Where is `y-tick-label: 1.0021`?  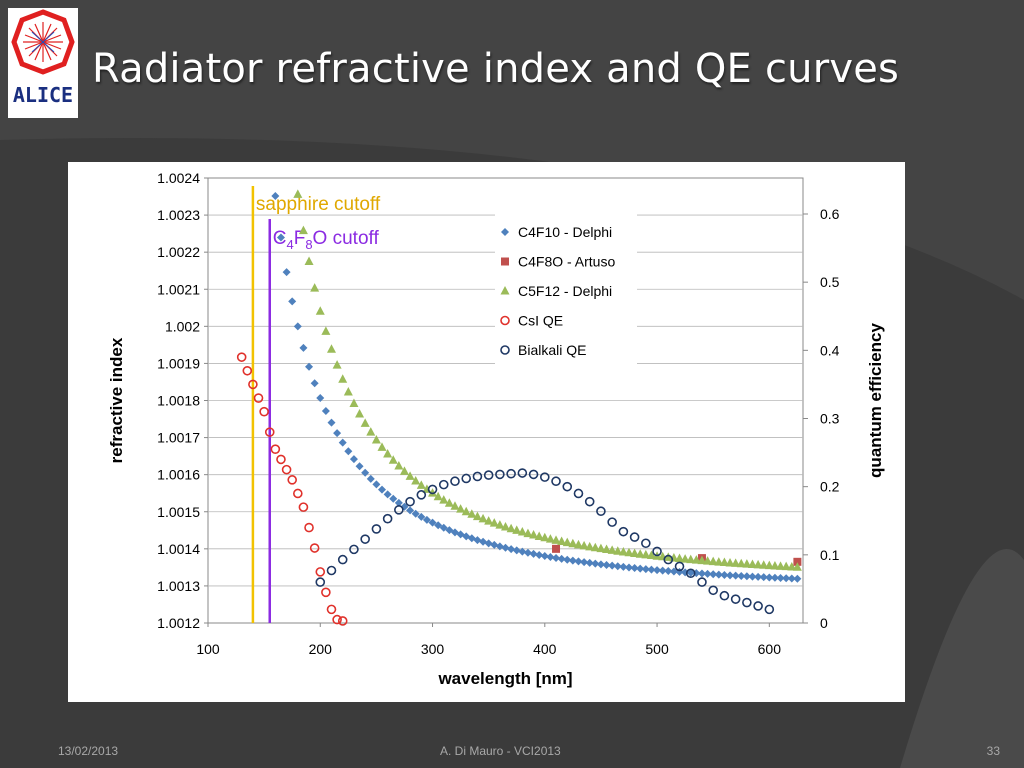 y-tick-label: 1.0021 is located at coordinates (178, 289).